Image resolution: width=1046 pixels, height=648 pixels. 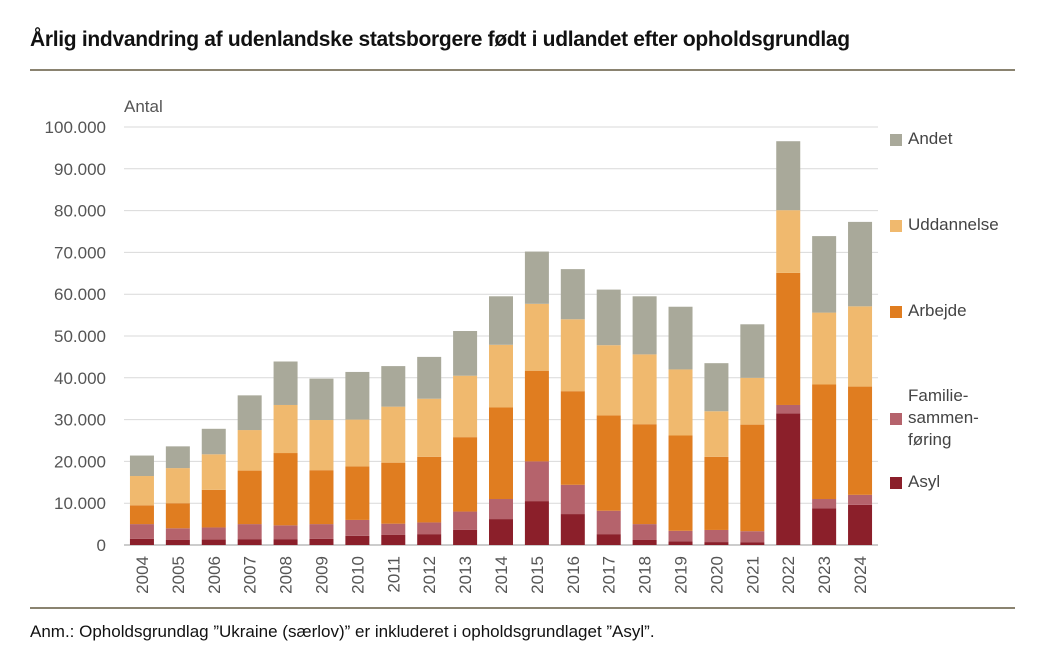 What do you see at coordinates (285, 489) in the screenshot?
I see `bar-segment-arbejde-2008` at bounding box center [285, 489].